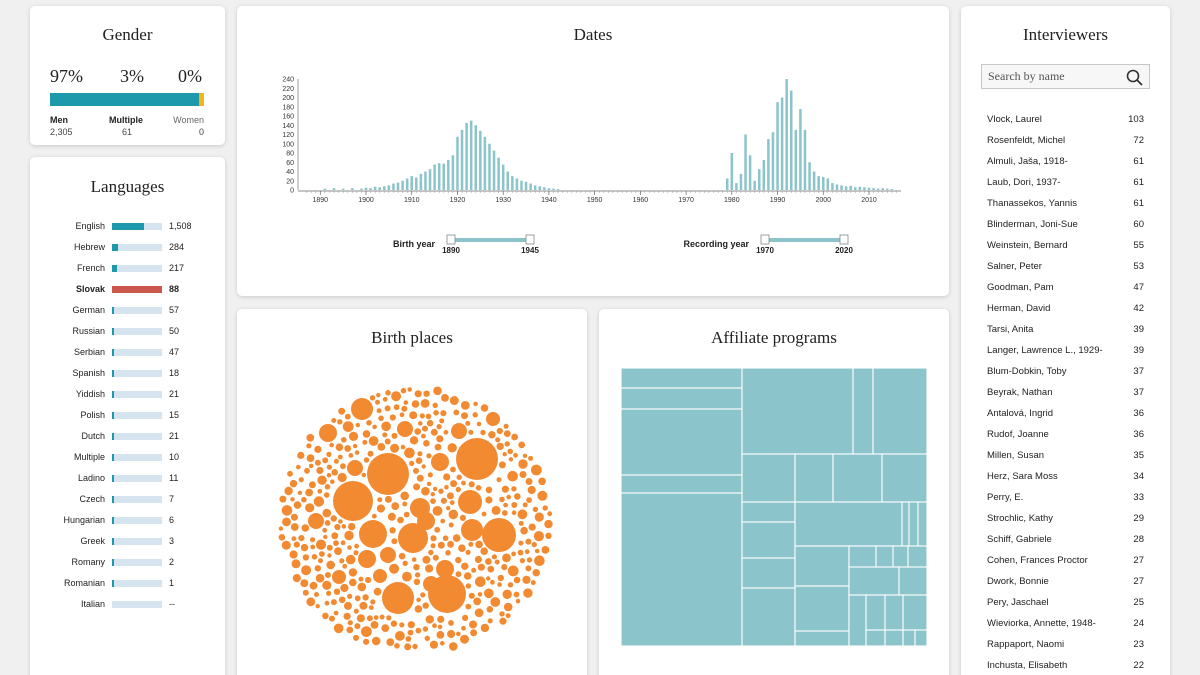 The height and width of the screenshot is (675, 1200). Describe the element at coordinates (127, 289) in the screenshot. I see `language-row: Slovak 88` at that location.